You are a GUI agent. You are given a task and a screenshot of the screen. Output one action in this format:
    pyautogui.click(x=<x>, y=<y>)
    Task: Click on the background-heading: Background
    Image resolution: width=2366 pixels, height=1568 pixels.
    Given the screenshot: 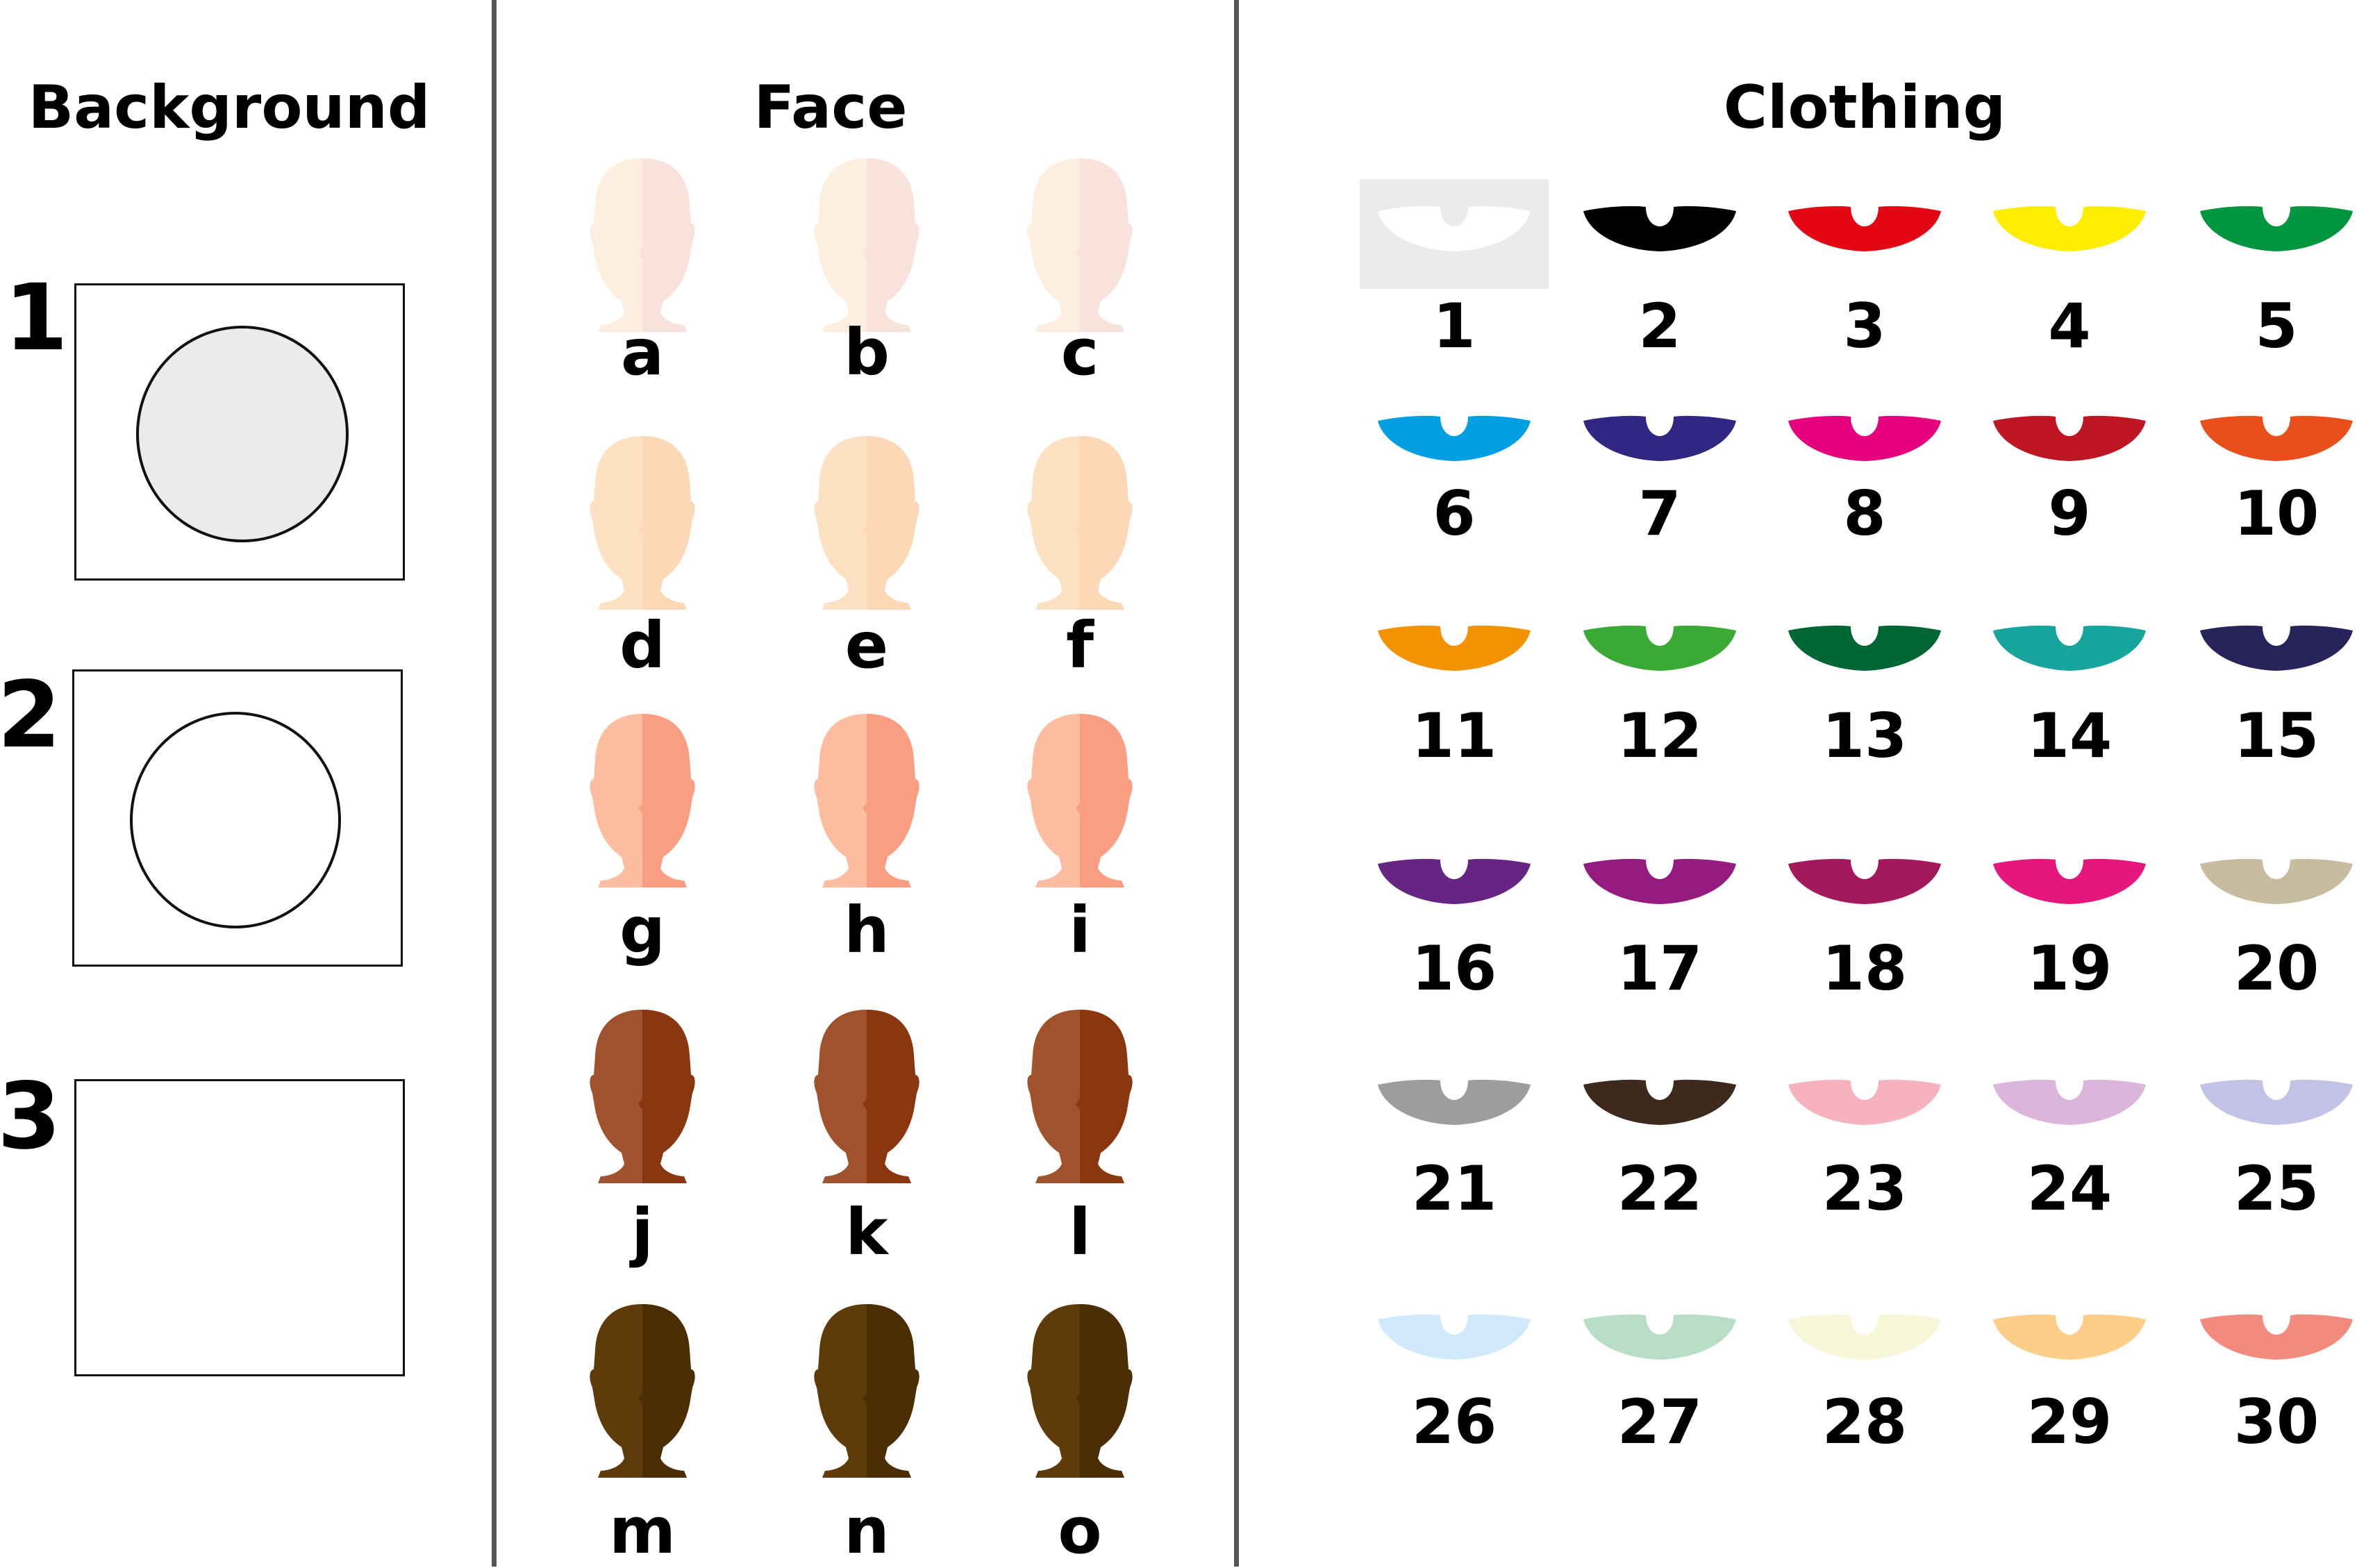 What is the action you would take?
    pyautogui.click(x=229, y=107)
    